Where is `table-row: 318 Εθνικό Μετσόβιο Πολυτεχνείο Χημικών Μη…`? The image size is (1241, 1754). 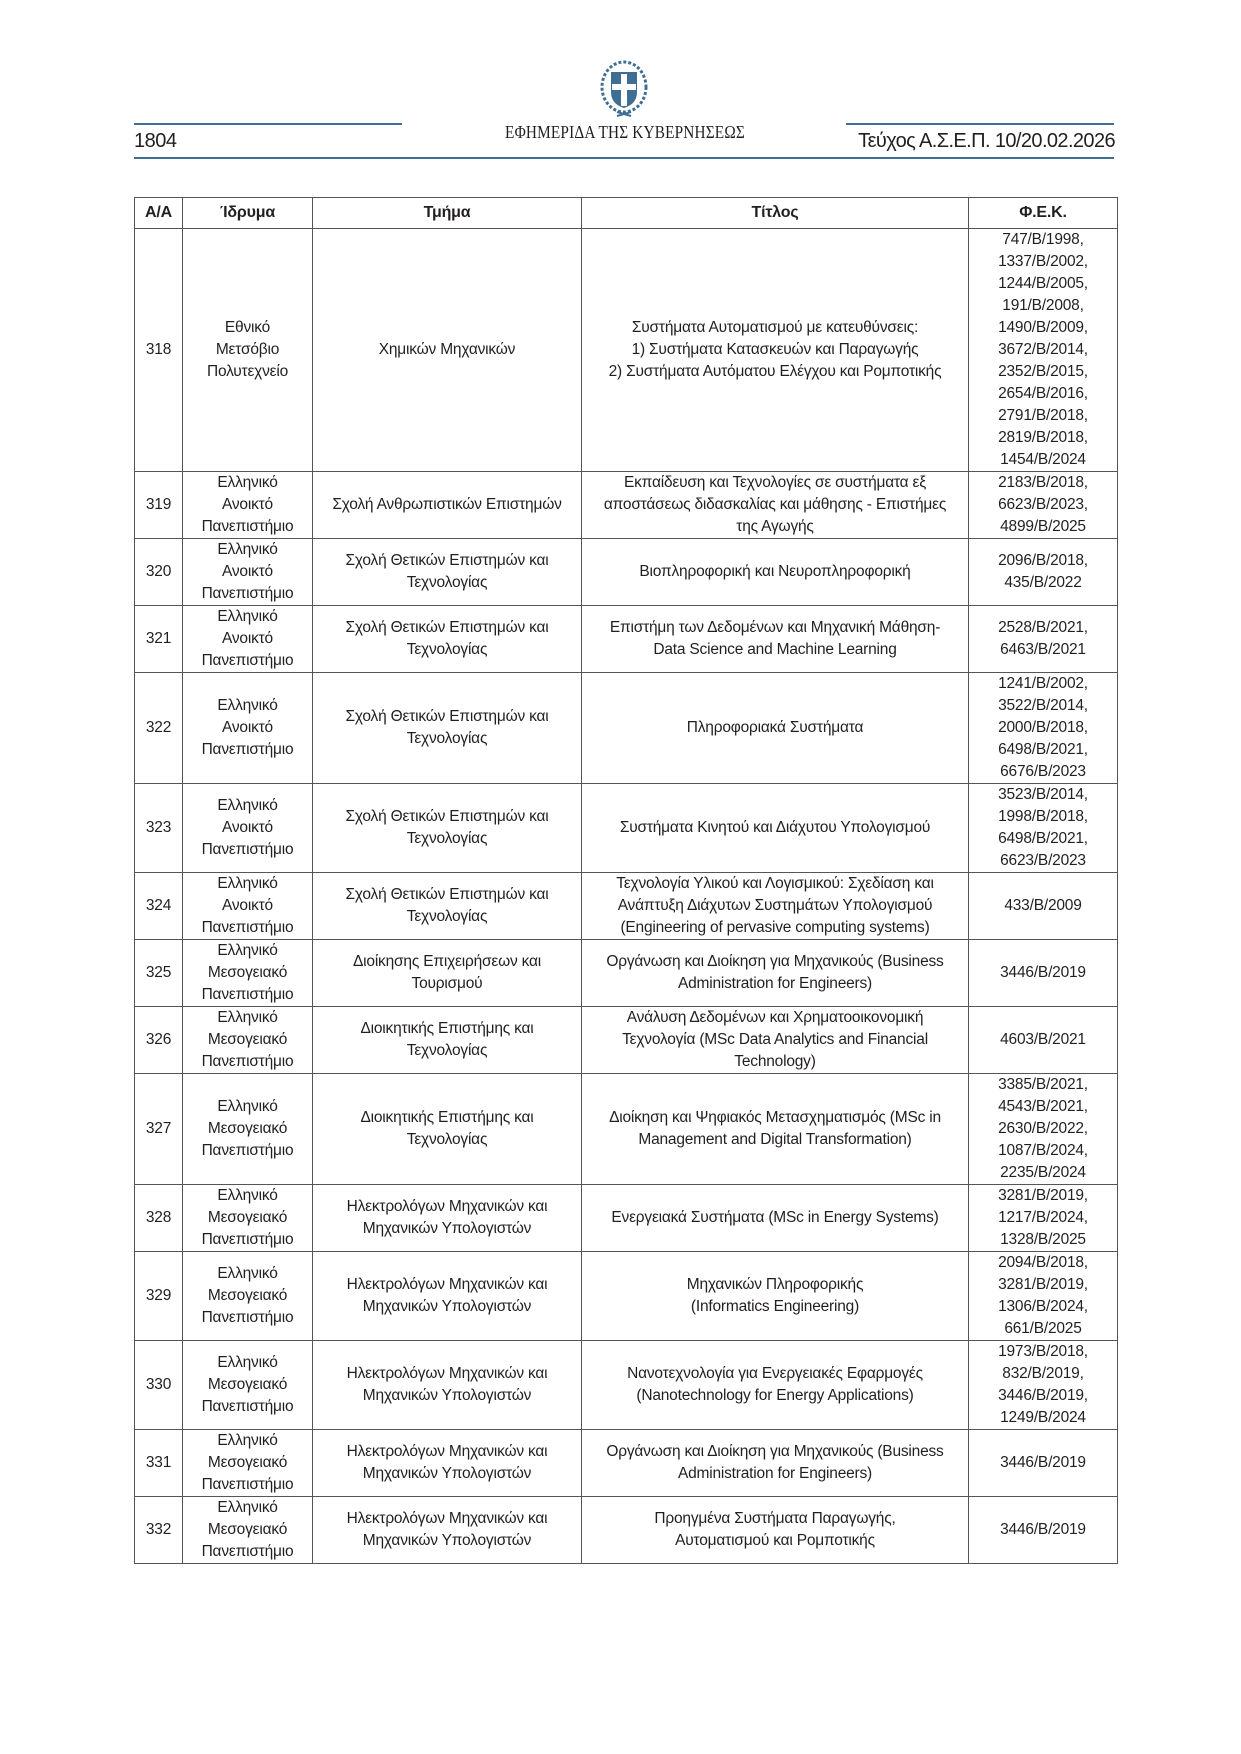
table-row: 318 Εθνικό Μετσόβιο Πολυτεχνείο Χημικών Μη… is located at coordinates (626, 350).